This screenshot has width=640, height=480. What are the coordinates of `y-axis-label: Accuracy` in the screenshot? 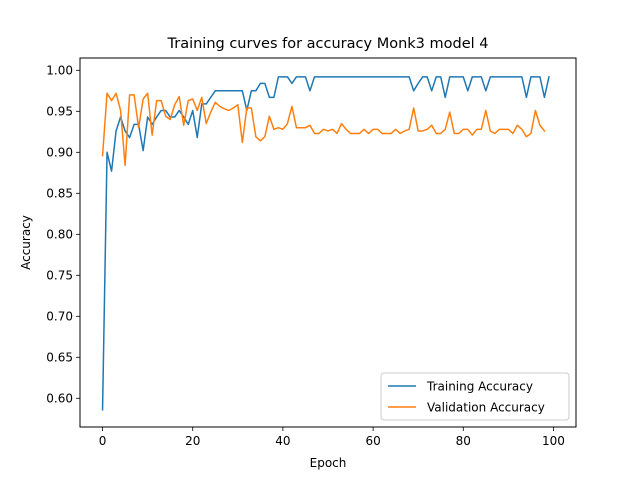 It's located at (26, 242).